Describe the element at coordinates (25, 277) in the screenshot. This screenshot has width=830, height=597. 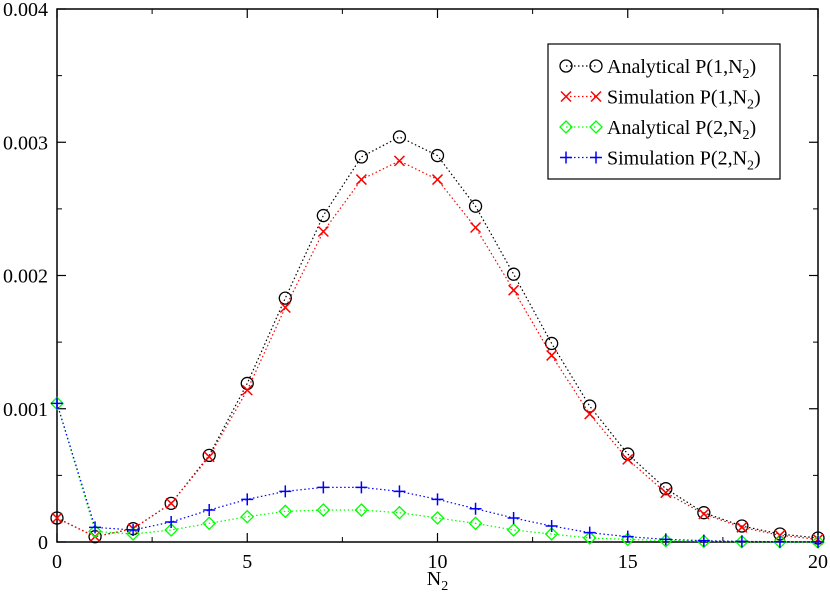
I see `y-tick-label: 0.002` at that location.